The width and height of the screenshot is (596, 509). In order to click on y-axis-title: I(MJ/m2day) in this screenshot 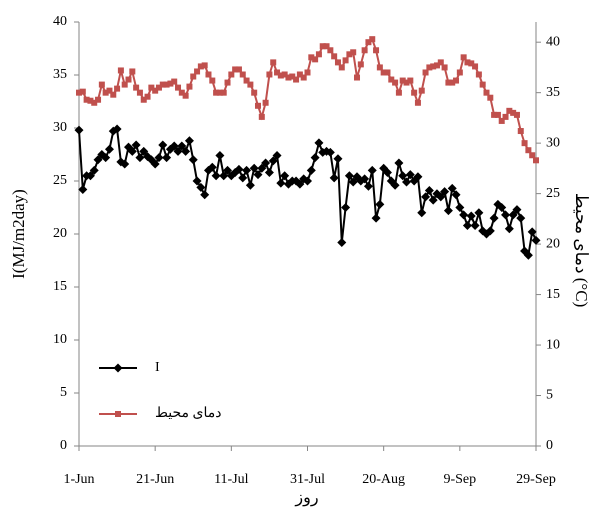, I will do `click(18, 234)`.